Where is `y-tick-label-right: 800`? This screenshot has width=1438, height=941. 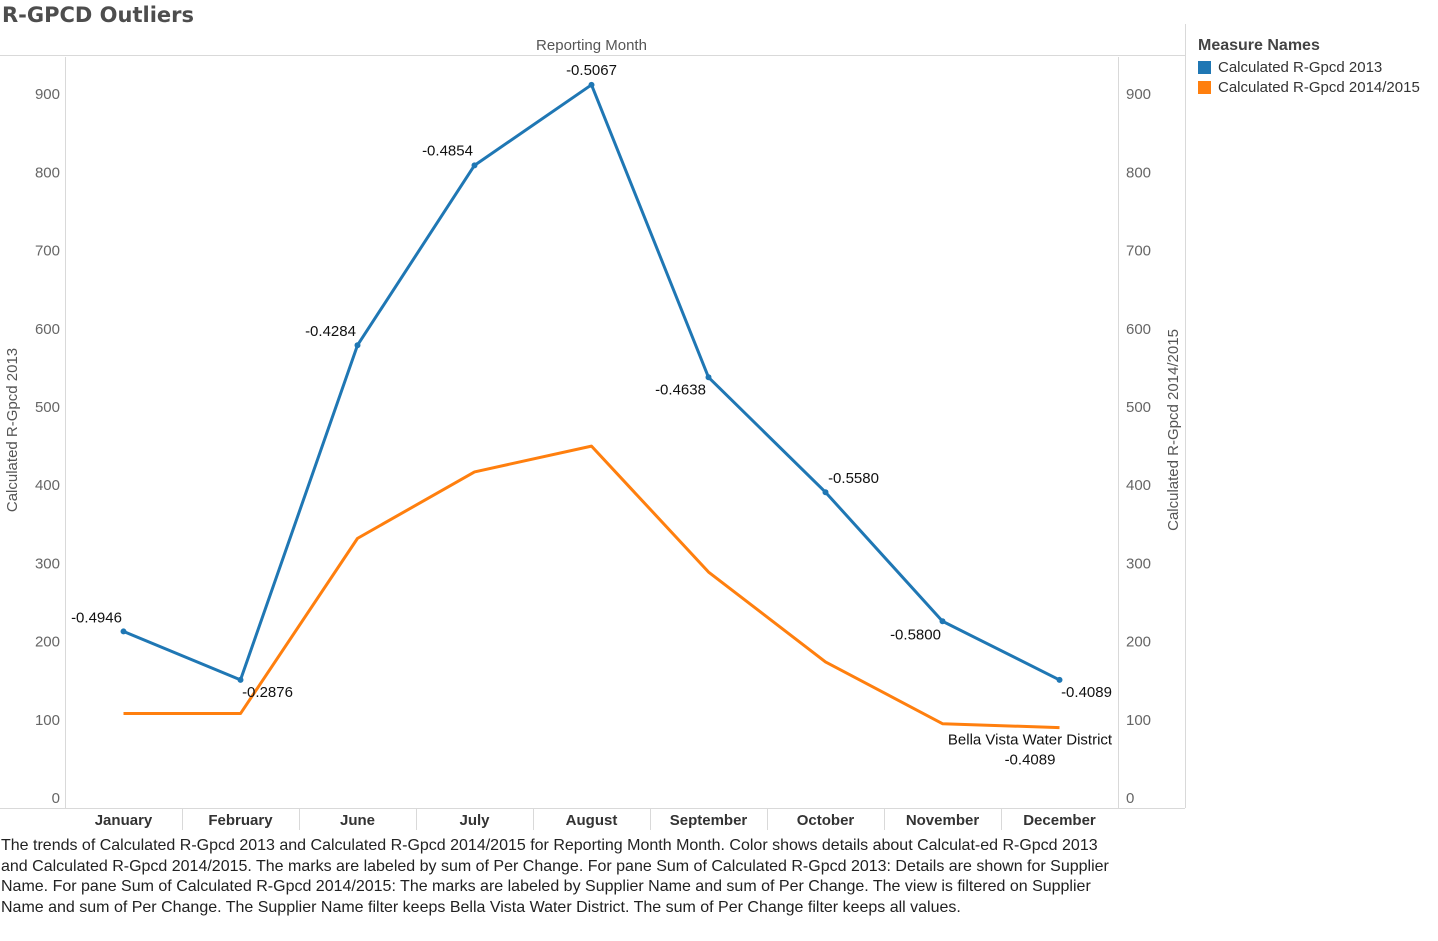
y-tick-label-right: 800 is located at coordinates (1138, 172).